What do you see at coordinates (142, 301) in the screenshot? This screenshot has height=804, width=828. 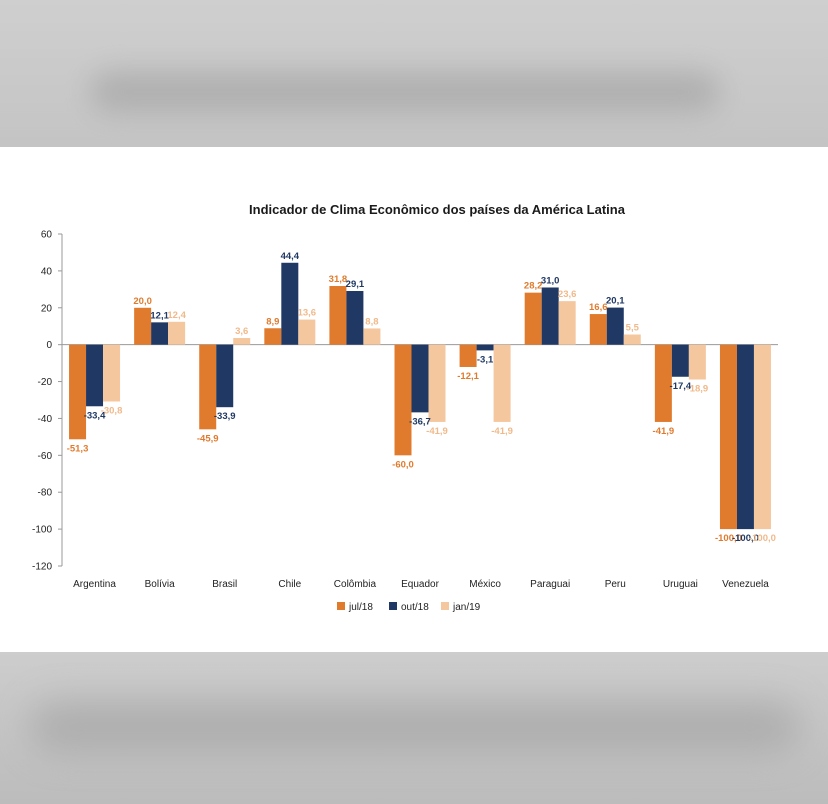 I see `data-label: 20,0` at bounding box center [142, 301].